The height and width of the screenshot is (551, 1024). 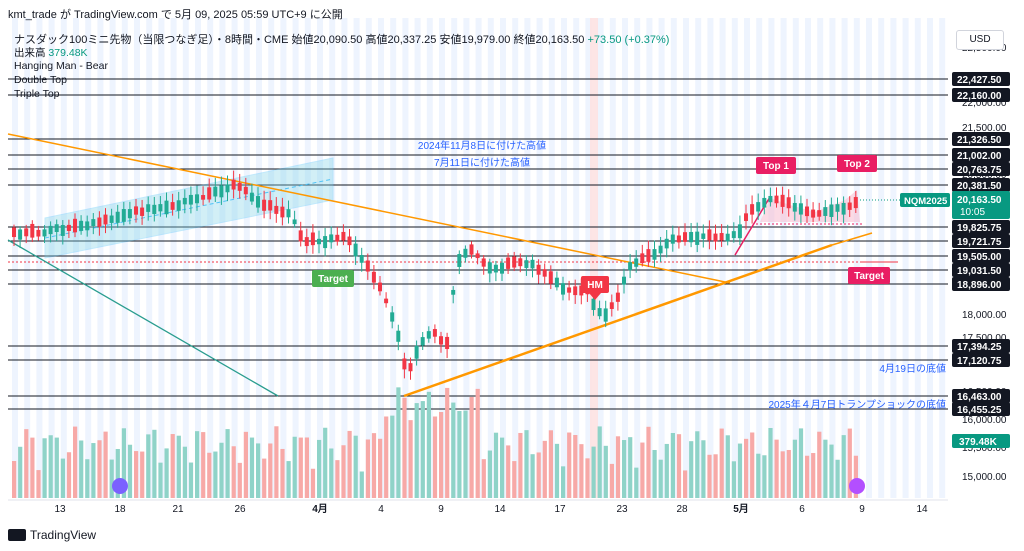 I want to click on level-price-label: 19,721.75, so click(x=979, y=242).